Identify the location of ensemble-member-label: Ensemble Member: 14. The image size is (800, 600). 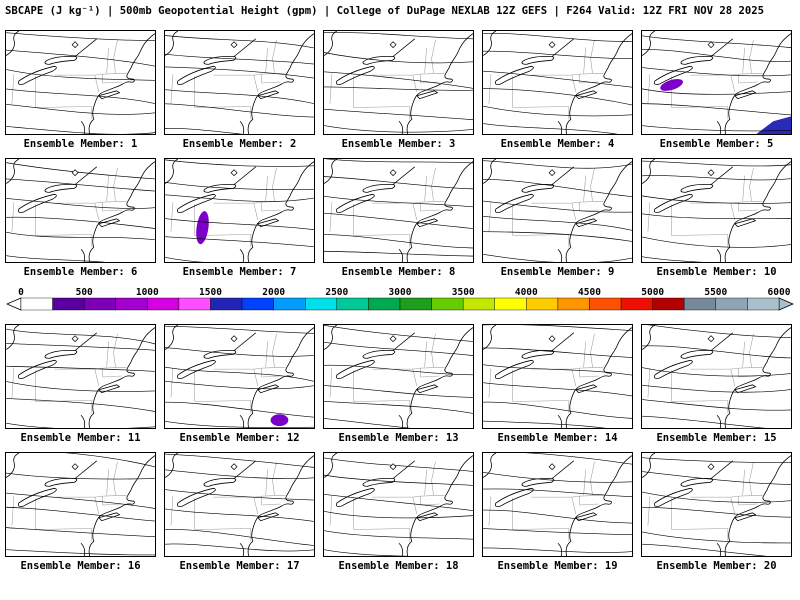
(557, 438).